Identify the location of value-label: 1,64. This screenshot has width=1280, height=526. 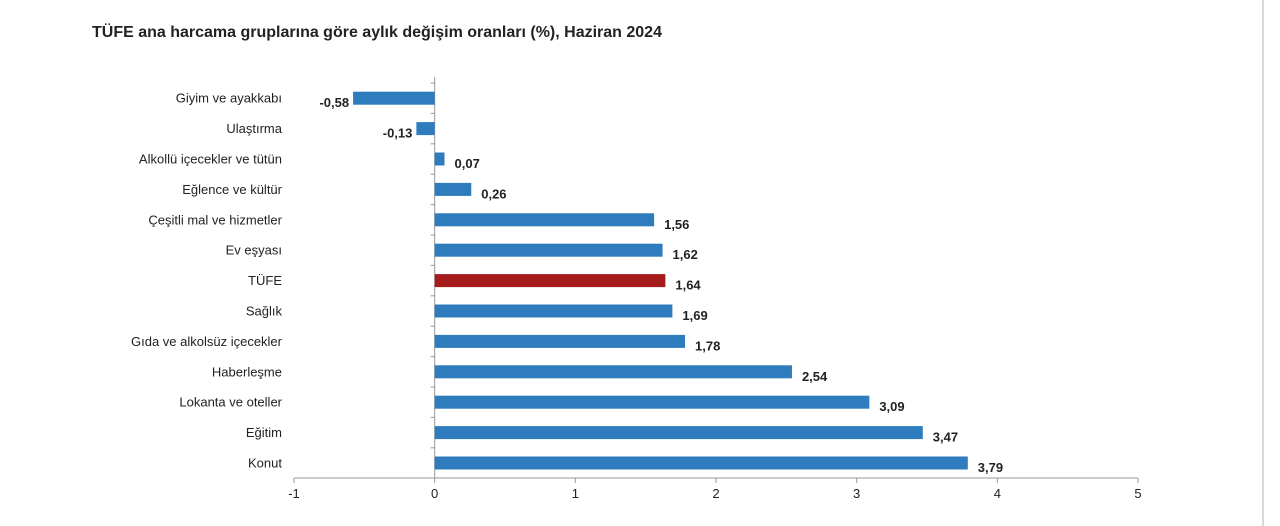
(688, 285).